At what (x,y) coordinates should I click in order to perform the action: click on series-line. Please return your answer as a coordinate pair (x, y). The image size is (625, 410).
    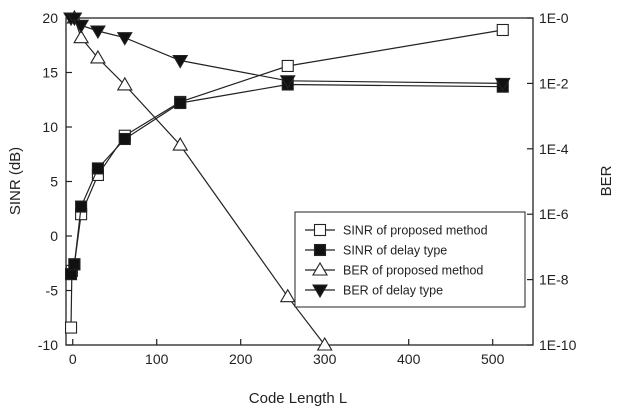
    Looking at the image, I should click on (287, 51).